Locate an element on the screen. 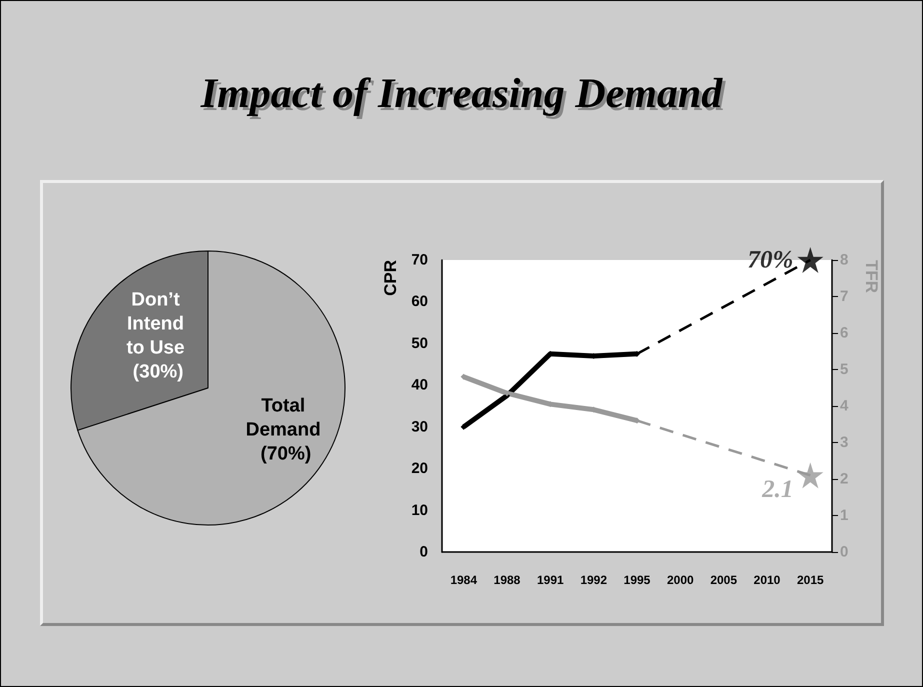  slice-label: Don’t Intend to Use (30%) is located at coordinates (158, 335).